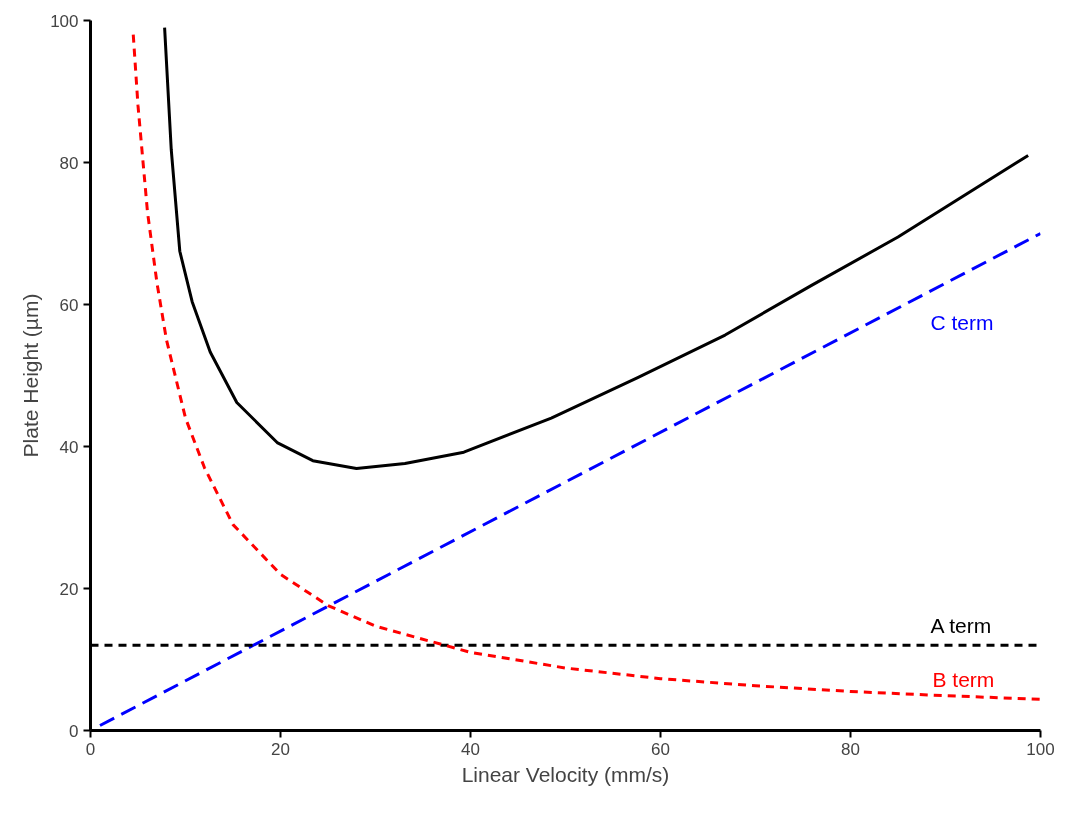  Describe the element at coordinates (850, 749) in the screenshot. I see `x-tick-label: 80` at that location.